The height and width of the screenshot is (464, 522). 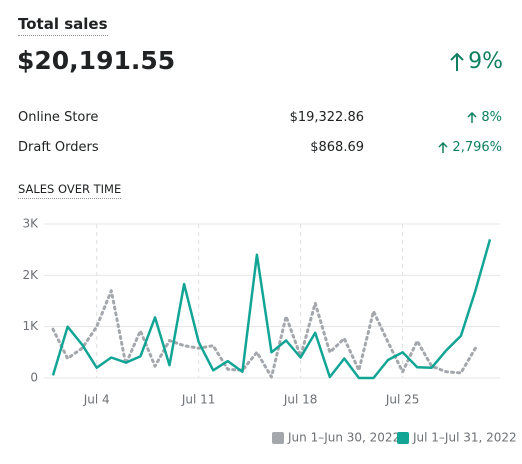 What do you see at coordinates (70, 190) in the screenshot?
I see `chart-title: SALES OVER TIME` at bounding box center [70, 190].